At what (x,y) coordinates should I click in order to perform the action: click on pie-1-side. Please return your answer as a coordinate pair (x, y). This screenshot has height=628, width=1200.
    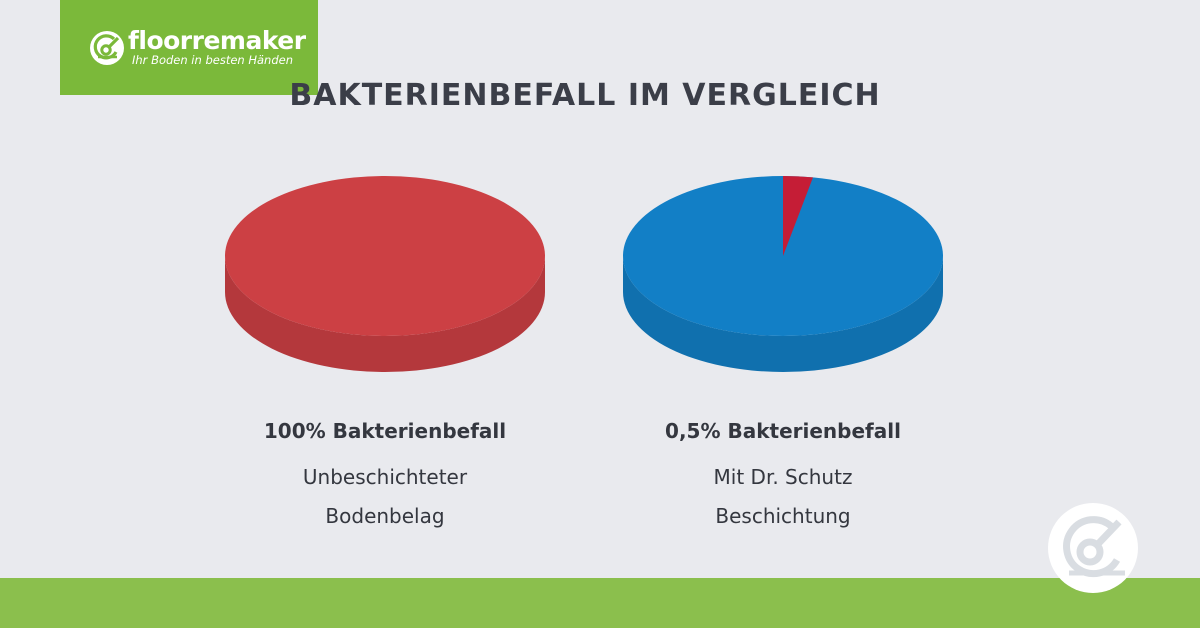
    Looking at the image, I should click on (385, 314).